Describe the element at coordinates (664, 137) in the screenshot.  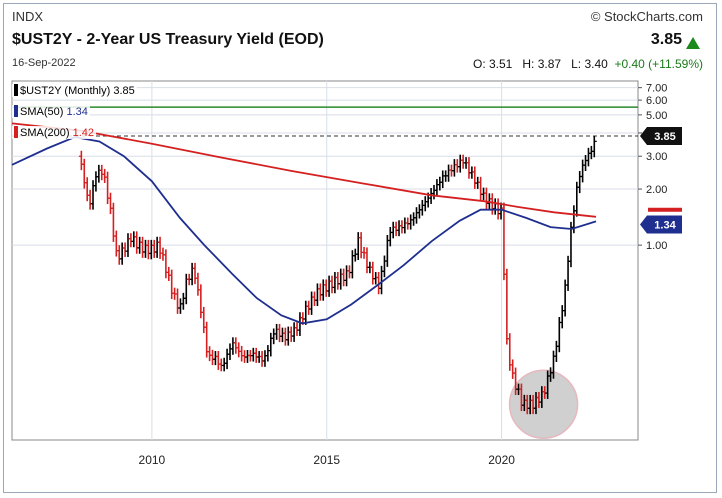
I see `price-tag-text: 3.85` at that location.